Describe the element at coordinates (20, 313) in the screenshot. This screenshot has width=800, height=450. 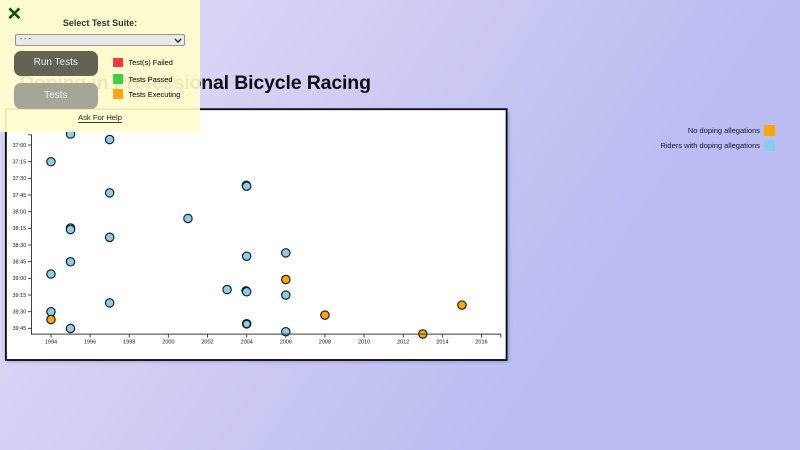
I see `svg-text: 39:30` at that location.